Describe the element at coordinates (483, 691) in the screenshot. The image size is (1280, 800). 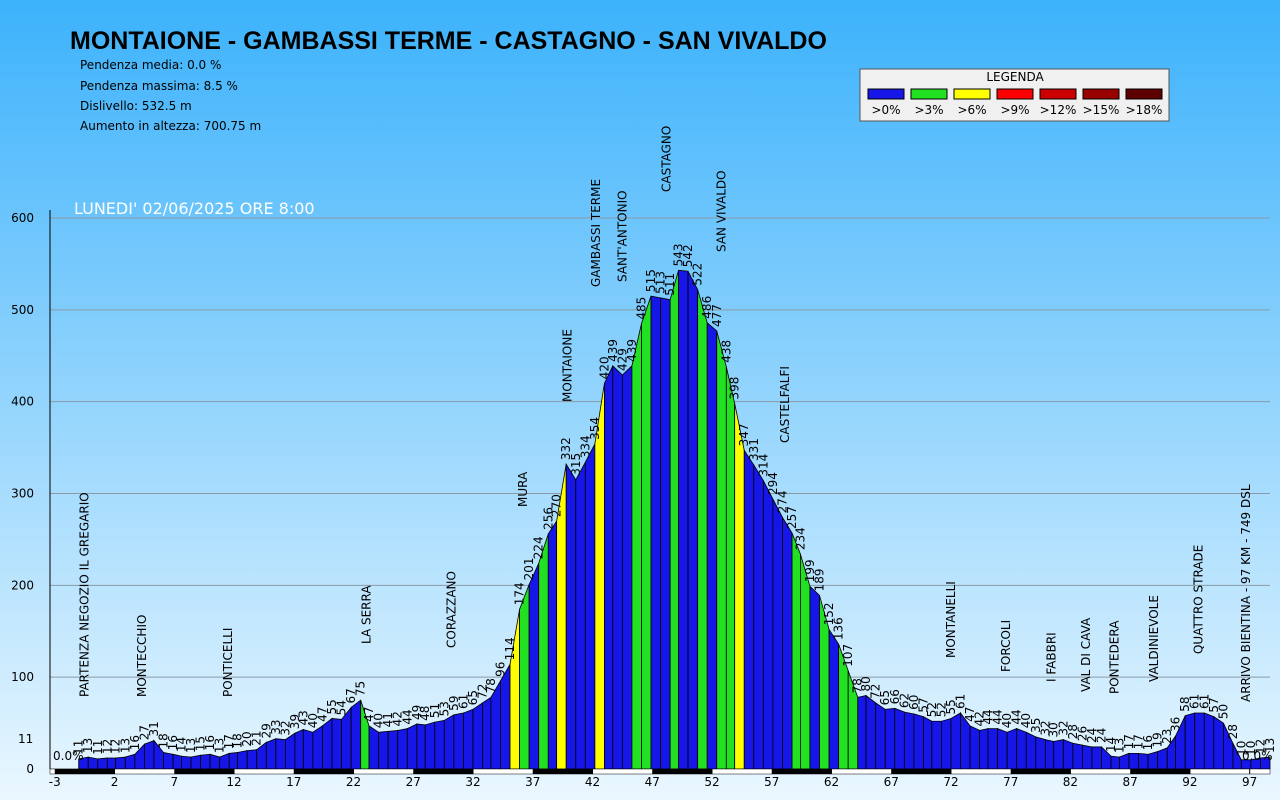
I see `value-label: 72` at that location.